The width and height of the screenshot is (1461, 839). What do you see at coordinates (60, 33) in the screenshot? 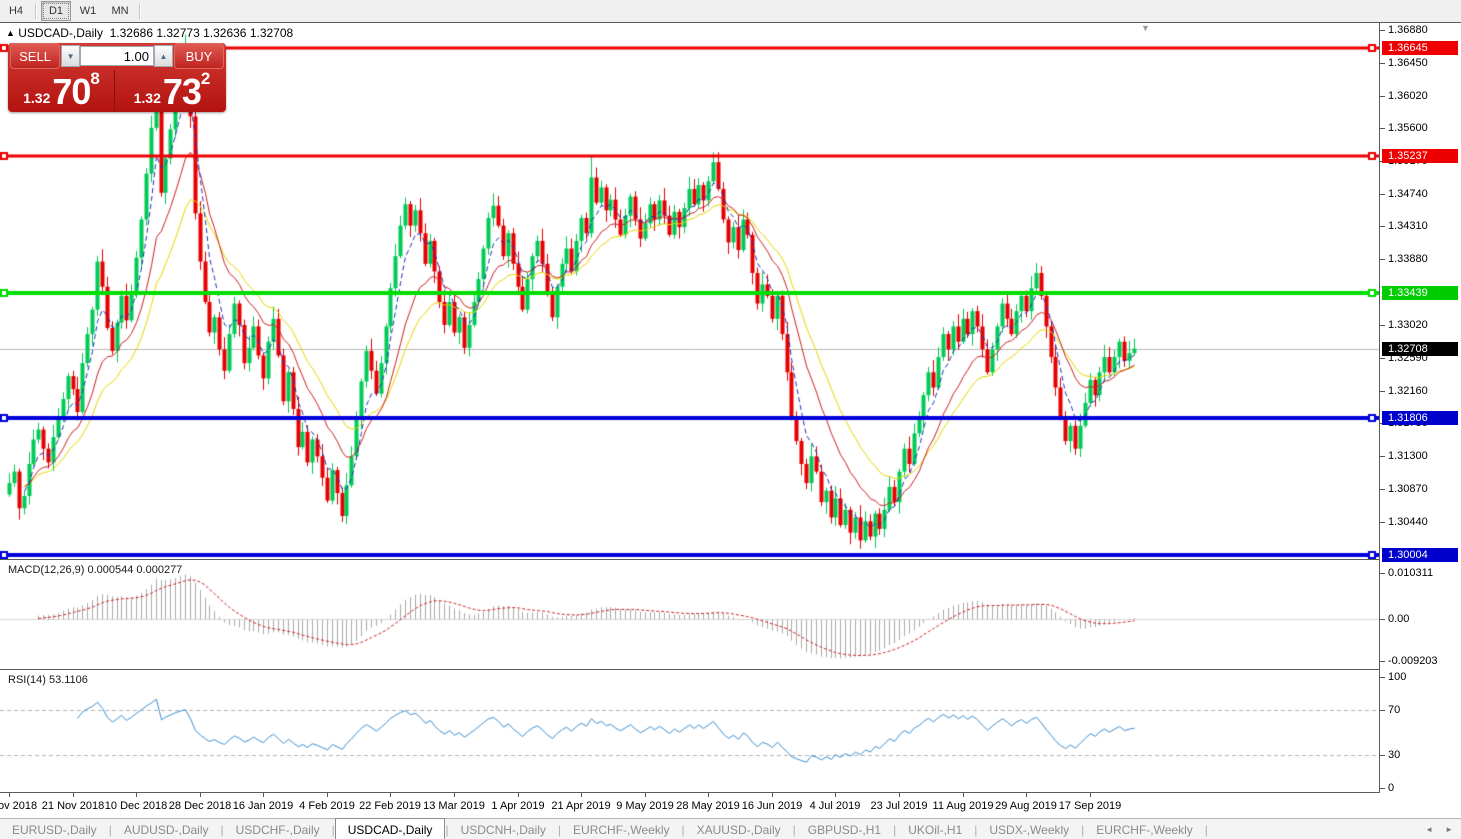
I see `chart-symbol-label: USDCAD-,Daily` at bounding box center [60, 33].